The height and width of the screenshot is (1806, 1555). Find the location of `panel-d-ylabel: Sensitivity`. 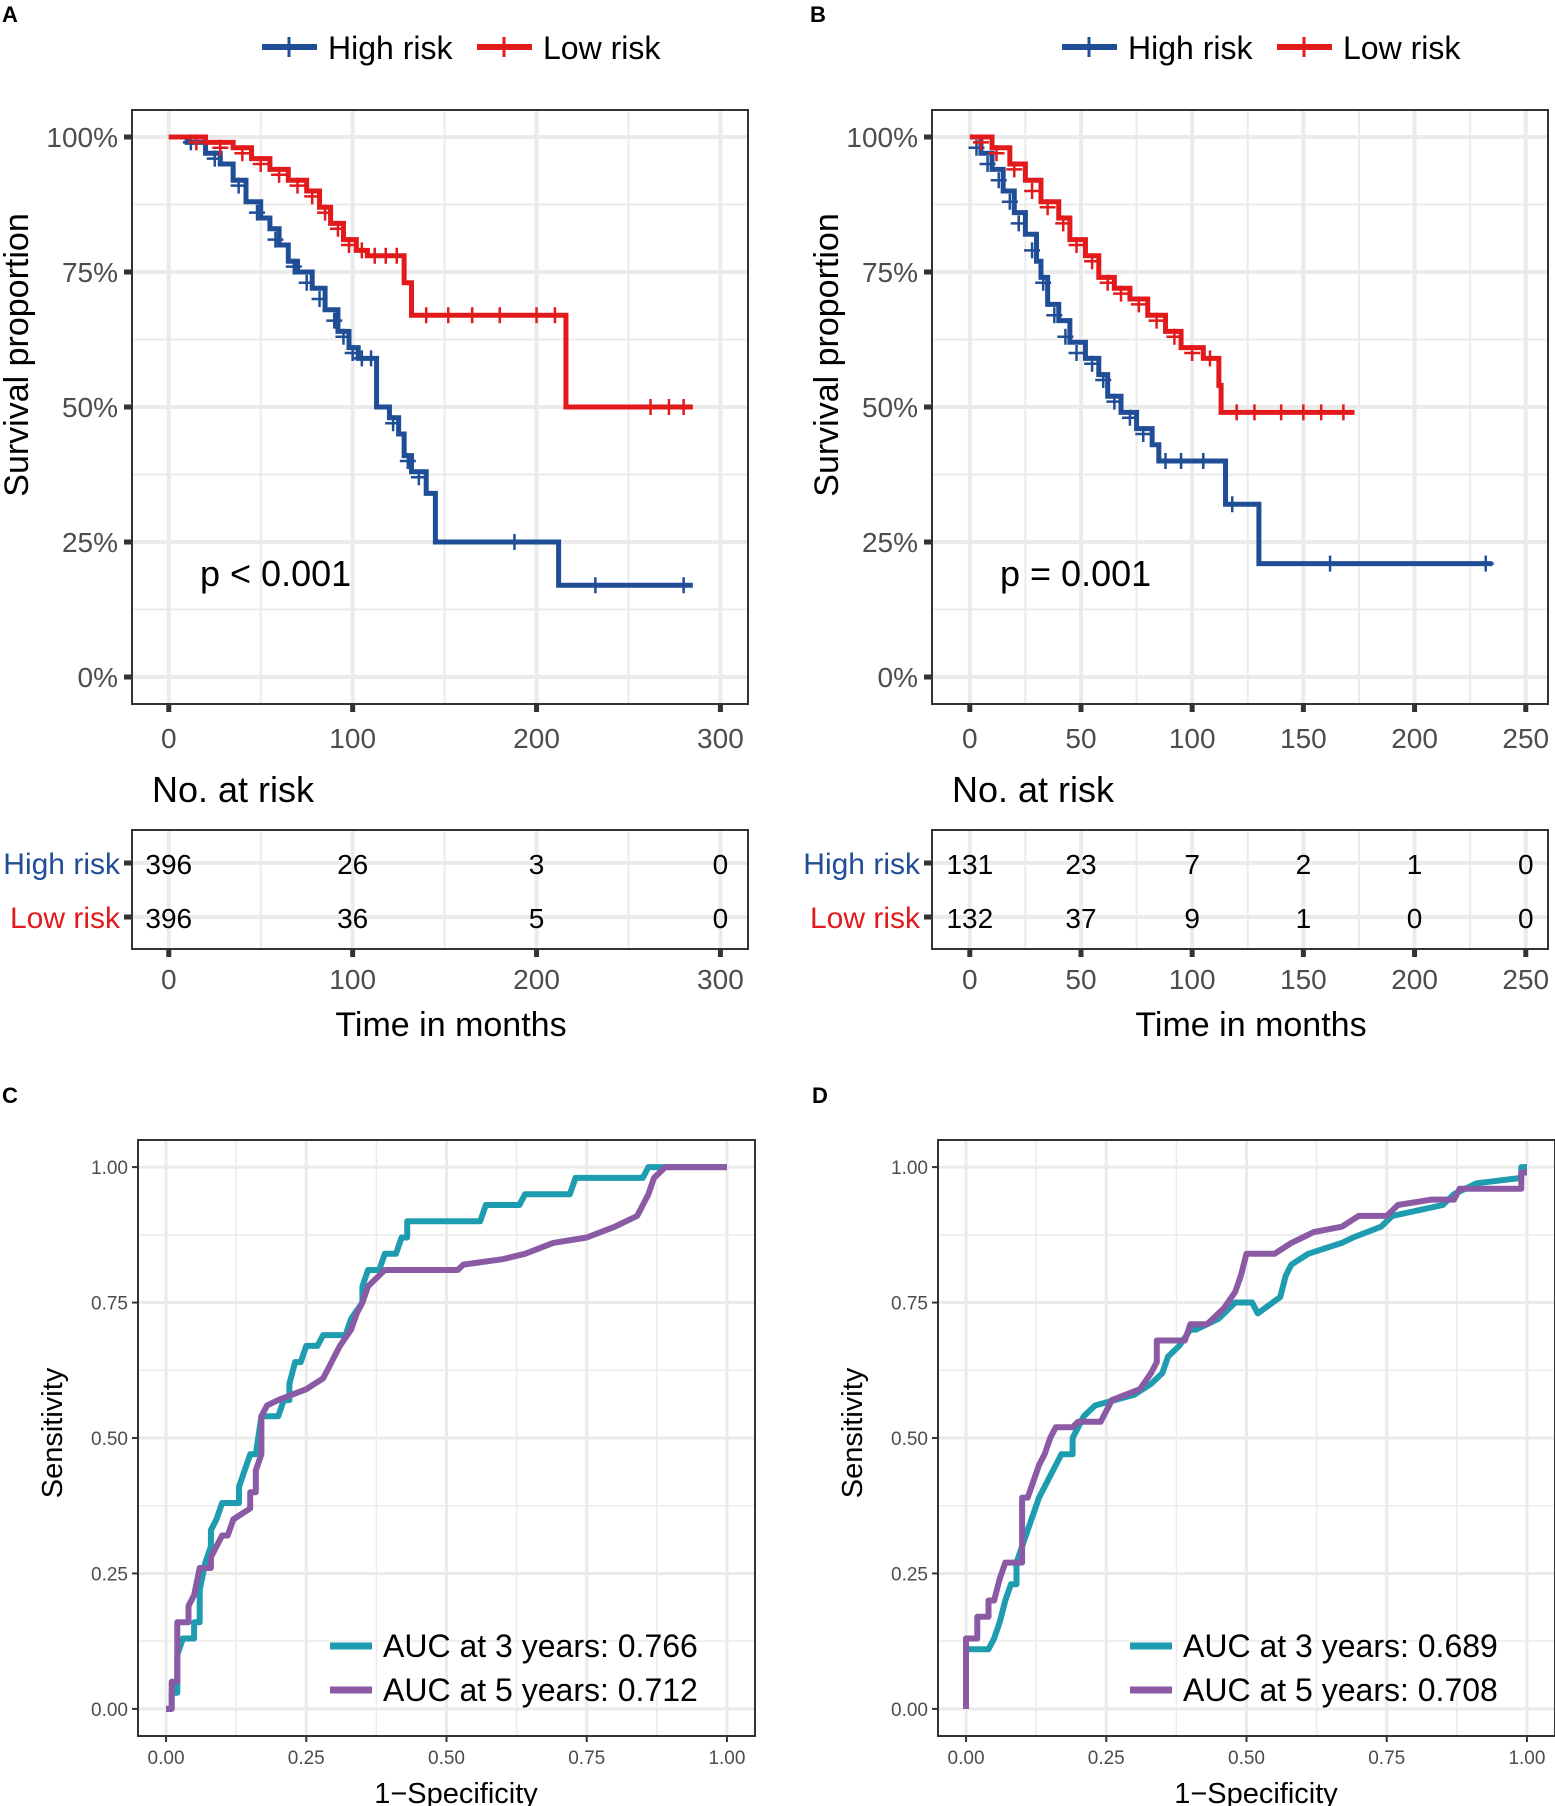

panel-d-ylabel: Sensitivity is located at coordinates (853, 1432).